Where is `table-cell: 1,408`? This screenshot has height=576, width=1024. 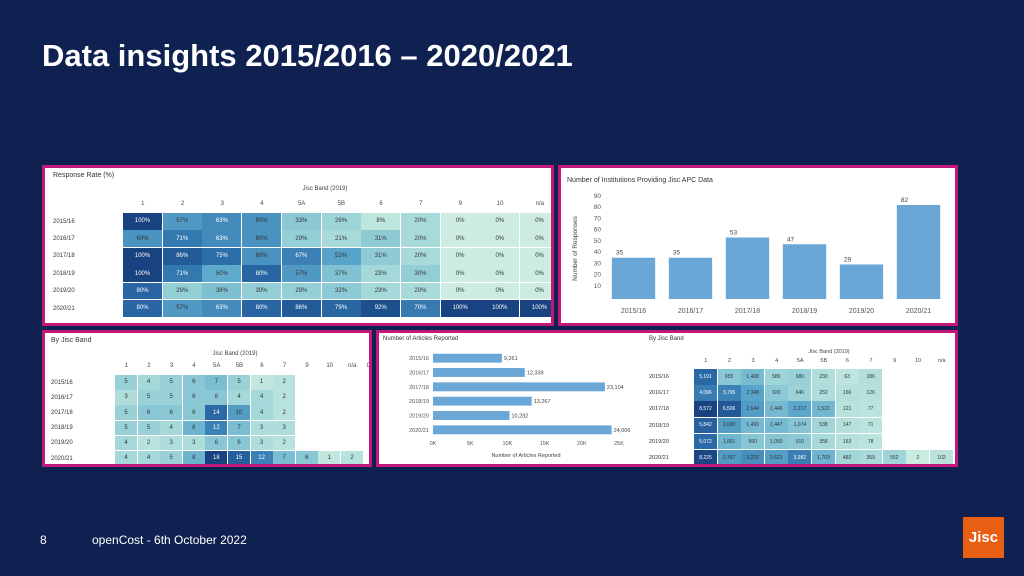 table-cell: 1,408 is located at coordinates (753, 377).